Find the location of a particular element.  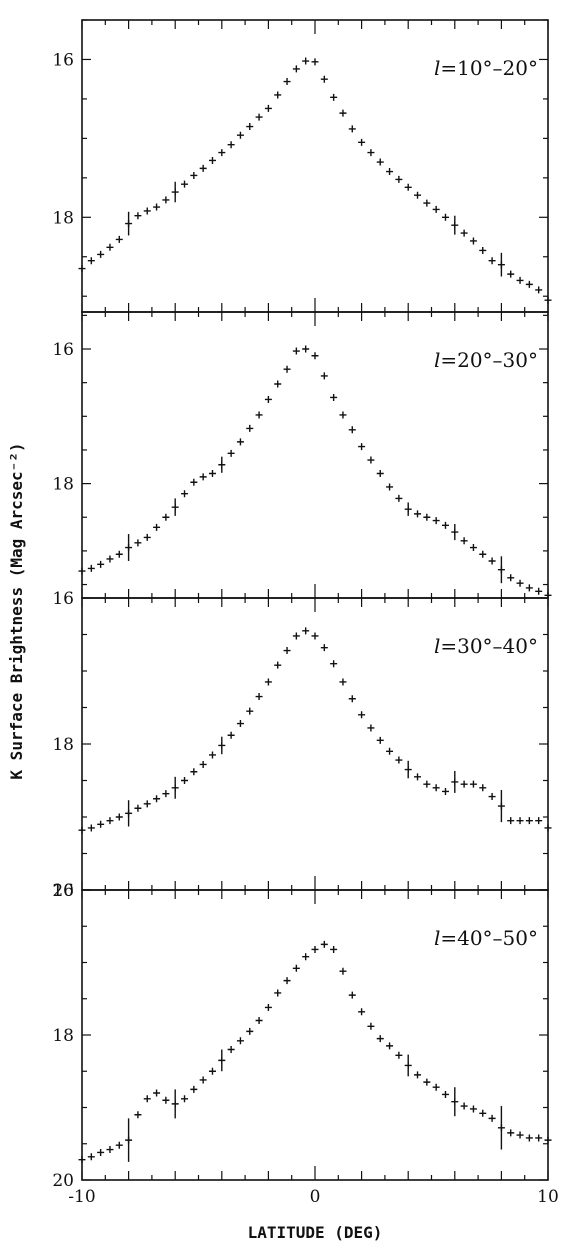

panel-label: l=40°–50° is located at coordinates (486, 938).